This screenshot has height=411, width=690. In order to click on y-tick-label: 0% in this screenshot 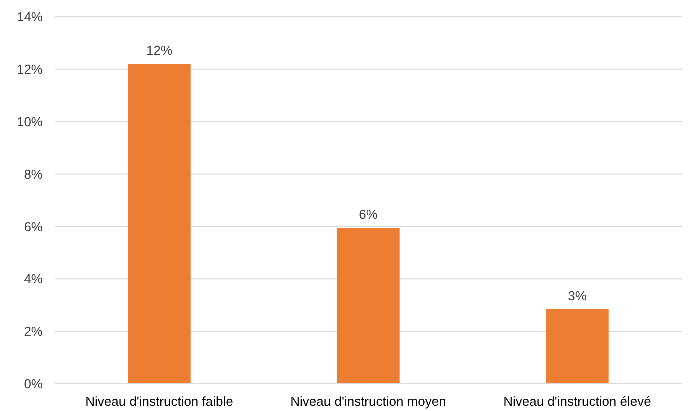, I will do `click(34, 384)`.